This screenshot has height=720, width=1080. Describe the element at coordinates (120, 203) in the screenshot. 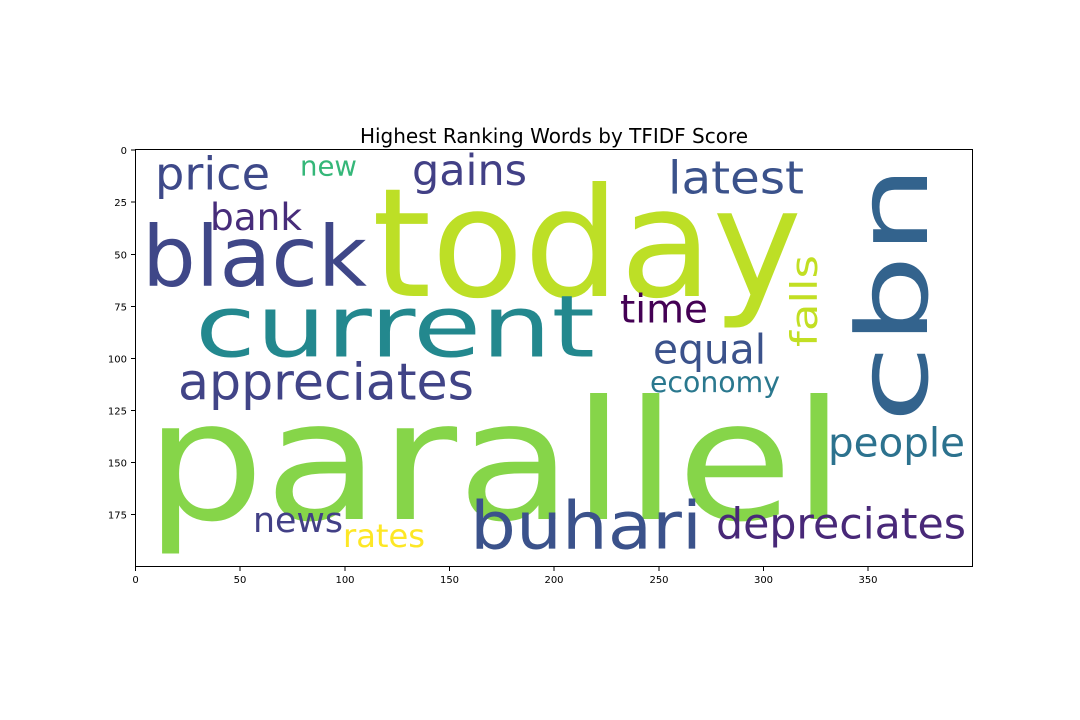

I see `y-tick-label: 25` at that location.